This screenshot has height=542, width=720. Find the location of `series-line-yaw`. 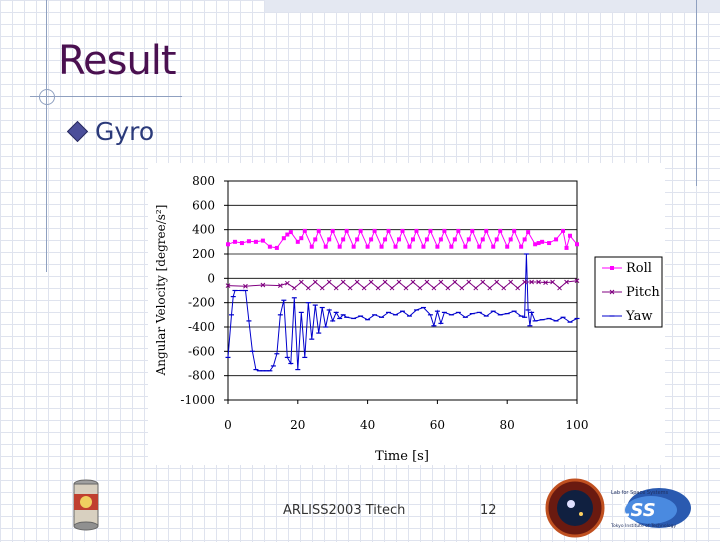

series-line-yaw is located at coordinates (402, 312).